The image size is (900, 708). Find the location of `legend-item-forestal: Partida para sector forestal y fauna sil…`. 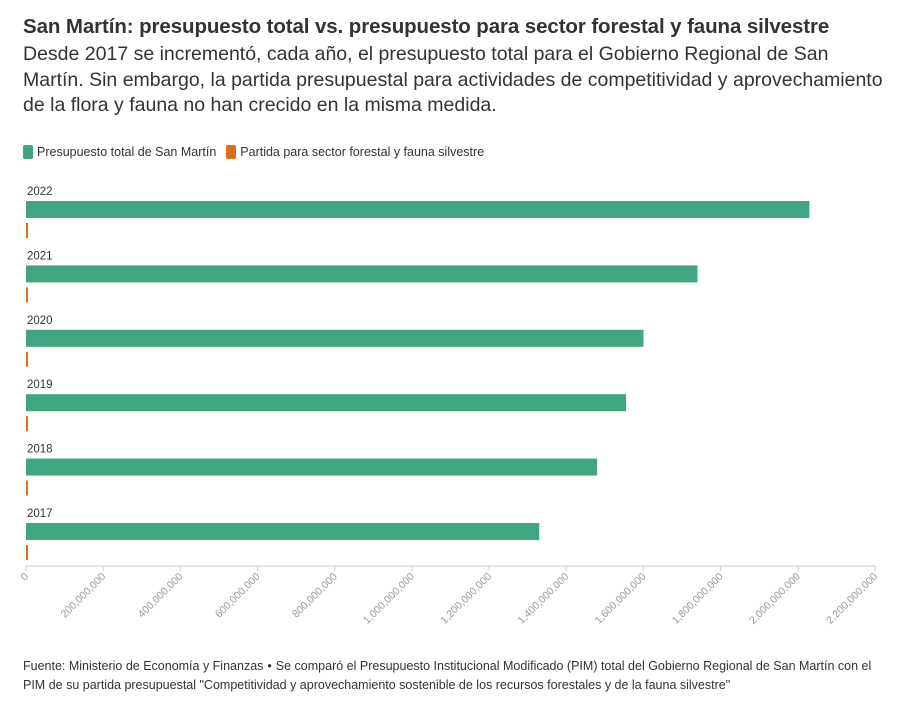

legend-item-forestal: Partida para sector forestal y fauna sil… is located at coordinates (355, 152).